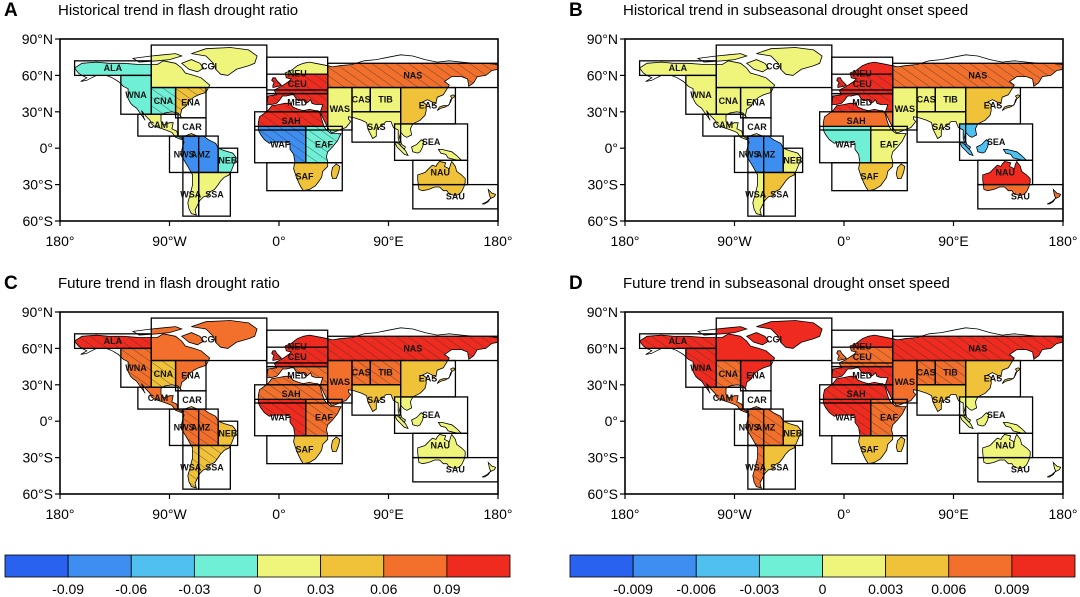 Image resolution: width=1080 pixels, height=597 pixels. What do you see at coordinates (320, 589) in the screenshot?
I see `colorbar-tick-label: 0.03` at bounding box center [320, 589].